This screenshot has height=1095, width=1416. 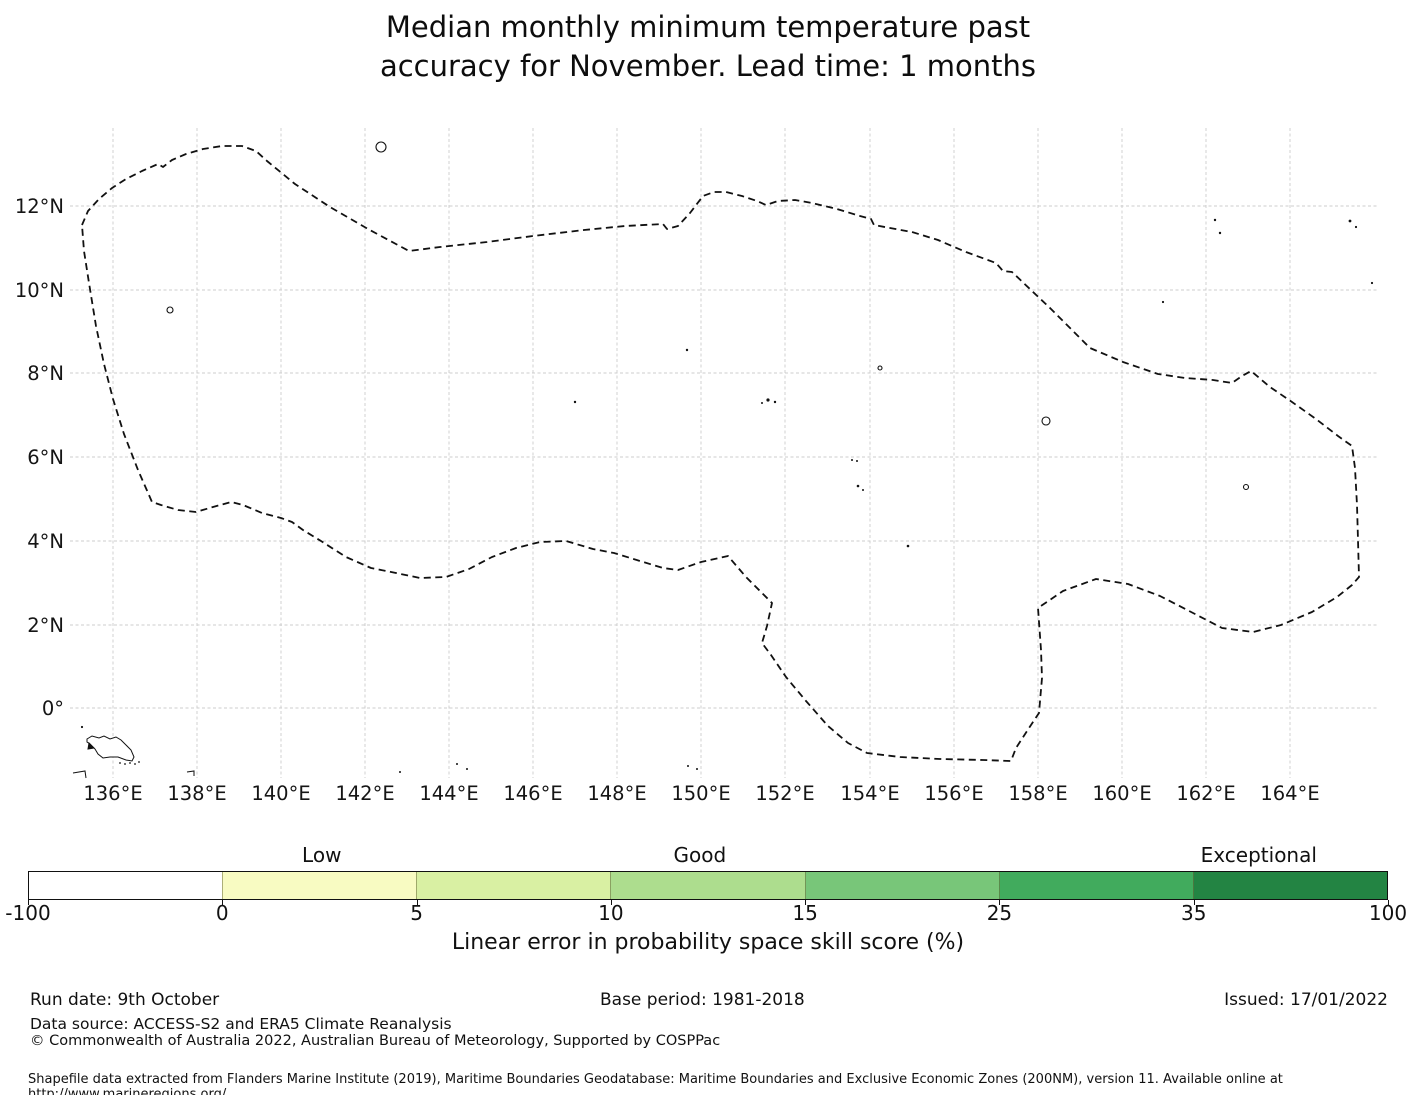 I want to click on run-date-text: Run date: 9th October, so click(x=125, y=1000).